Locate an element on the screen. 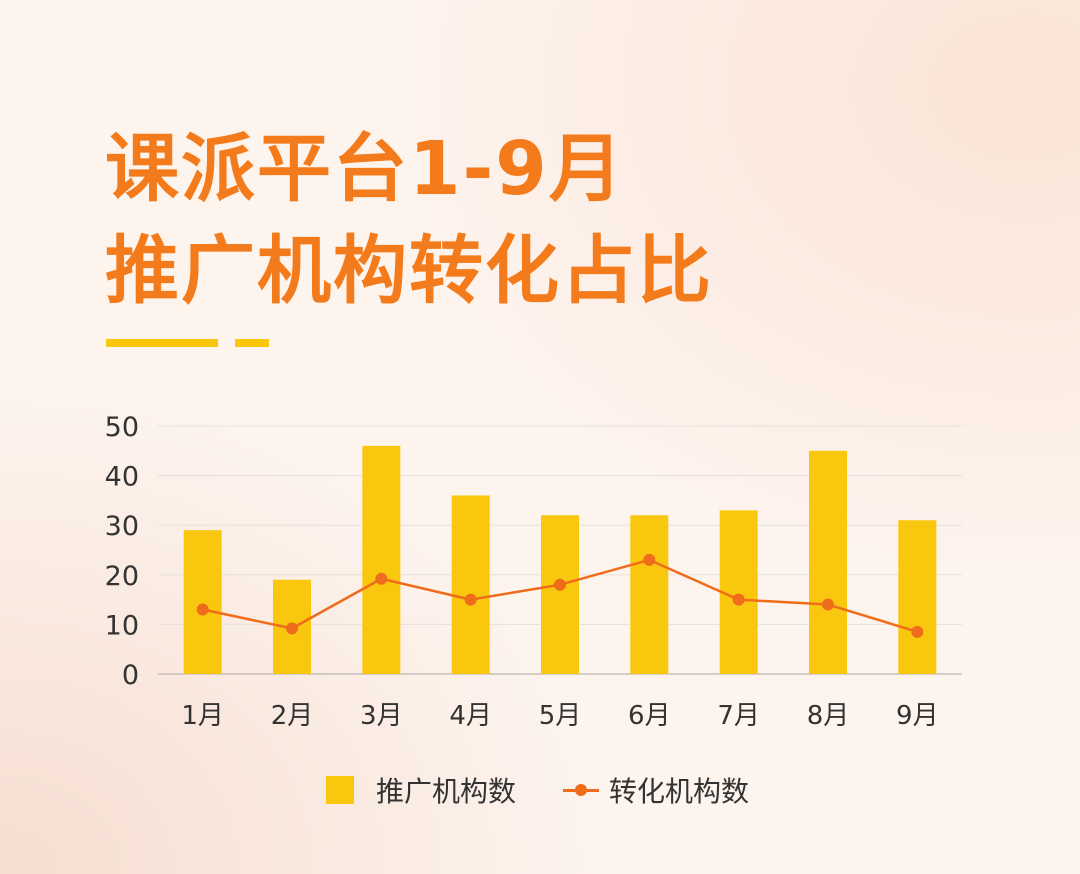  y-tick-label: 10 is located at coordinates (122, 625).